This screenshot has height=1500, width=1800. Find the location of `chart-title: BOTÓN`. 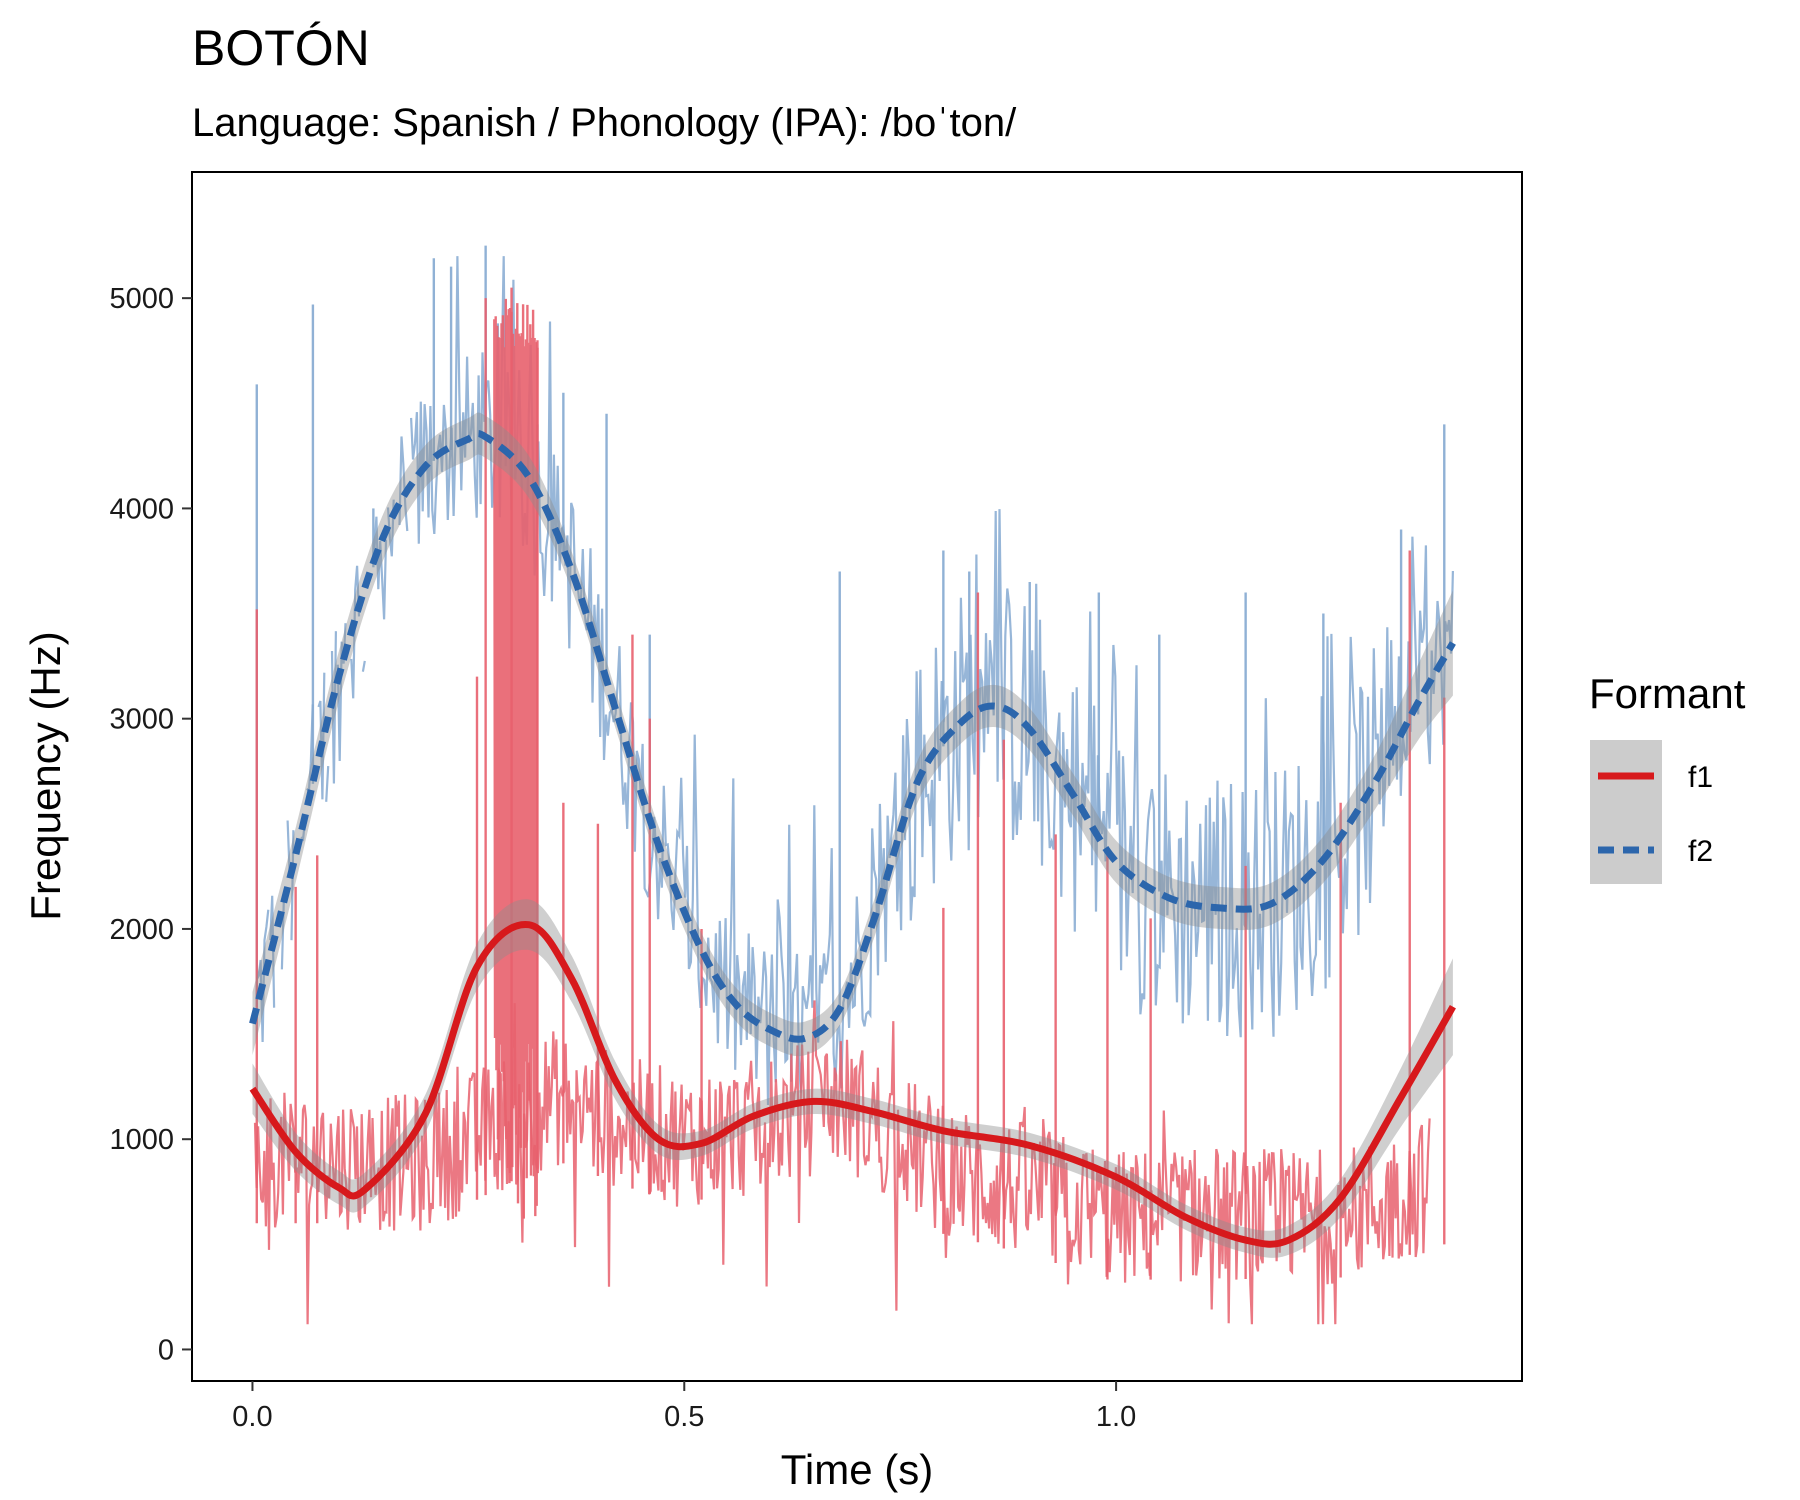

chart-title: BOTÓN is located at coordinates (281, 48).